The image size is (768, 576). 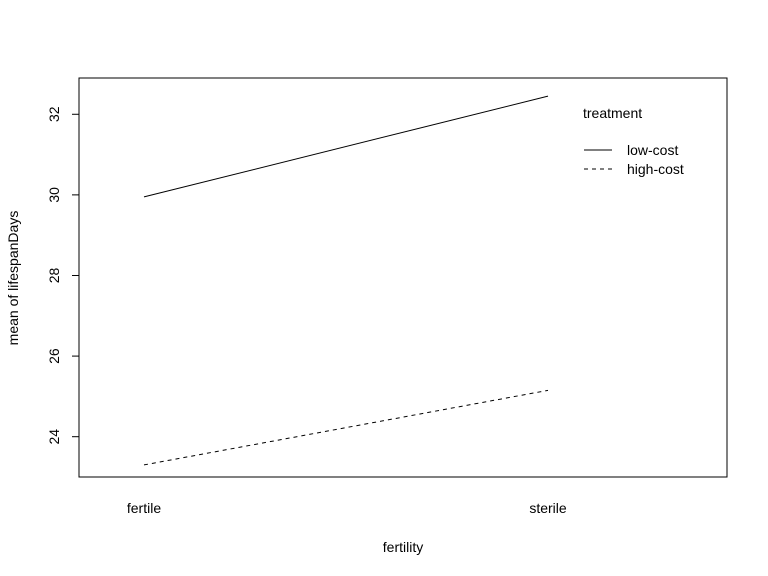 I want to click on x-axis-tick-labels: fertile sterile, so click(x=347, y=508).